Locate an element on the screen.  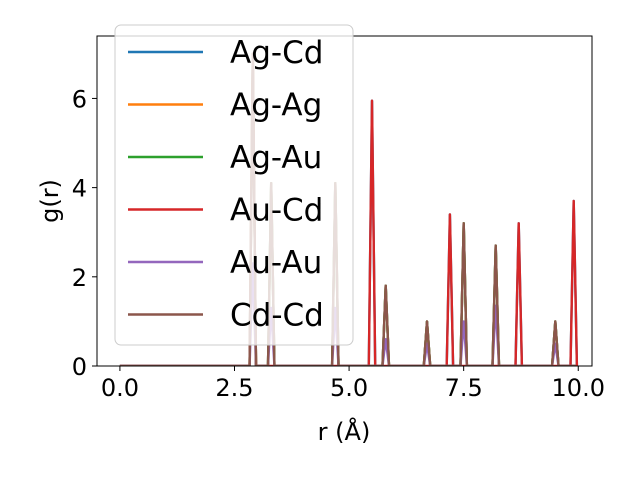
legend-label-au-au: Au-Au is located at coordinates (276, 263).